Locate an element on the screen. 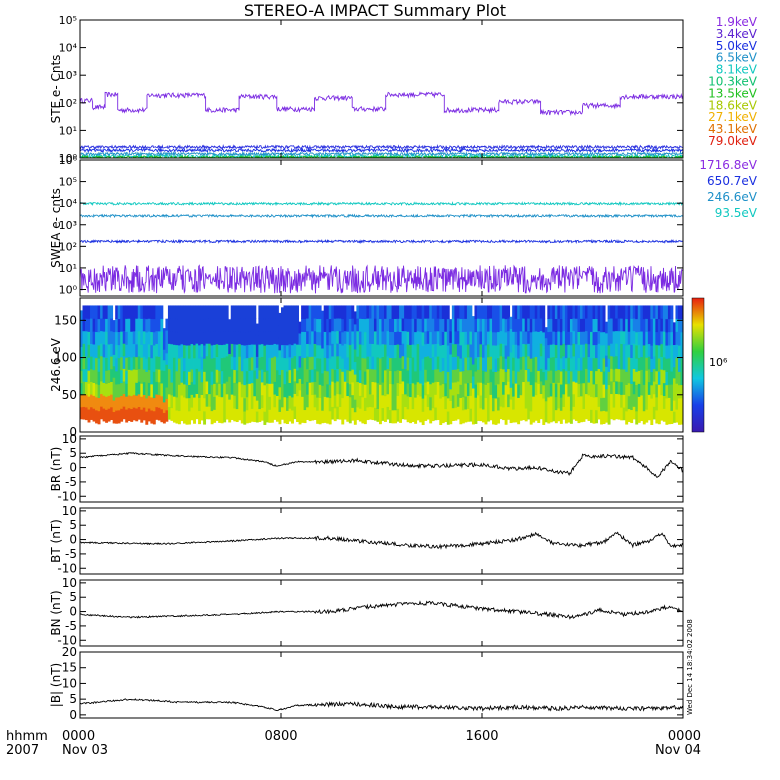  y-tick-label: 100 is located at coordinates (65, 358).